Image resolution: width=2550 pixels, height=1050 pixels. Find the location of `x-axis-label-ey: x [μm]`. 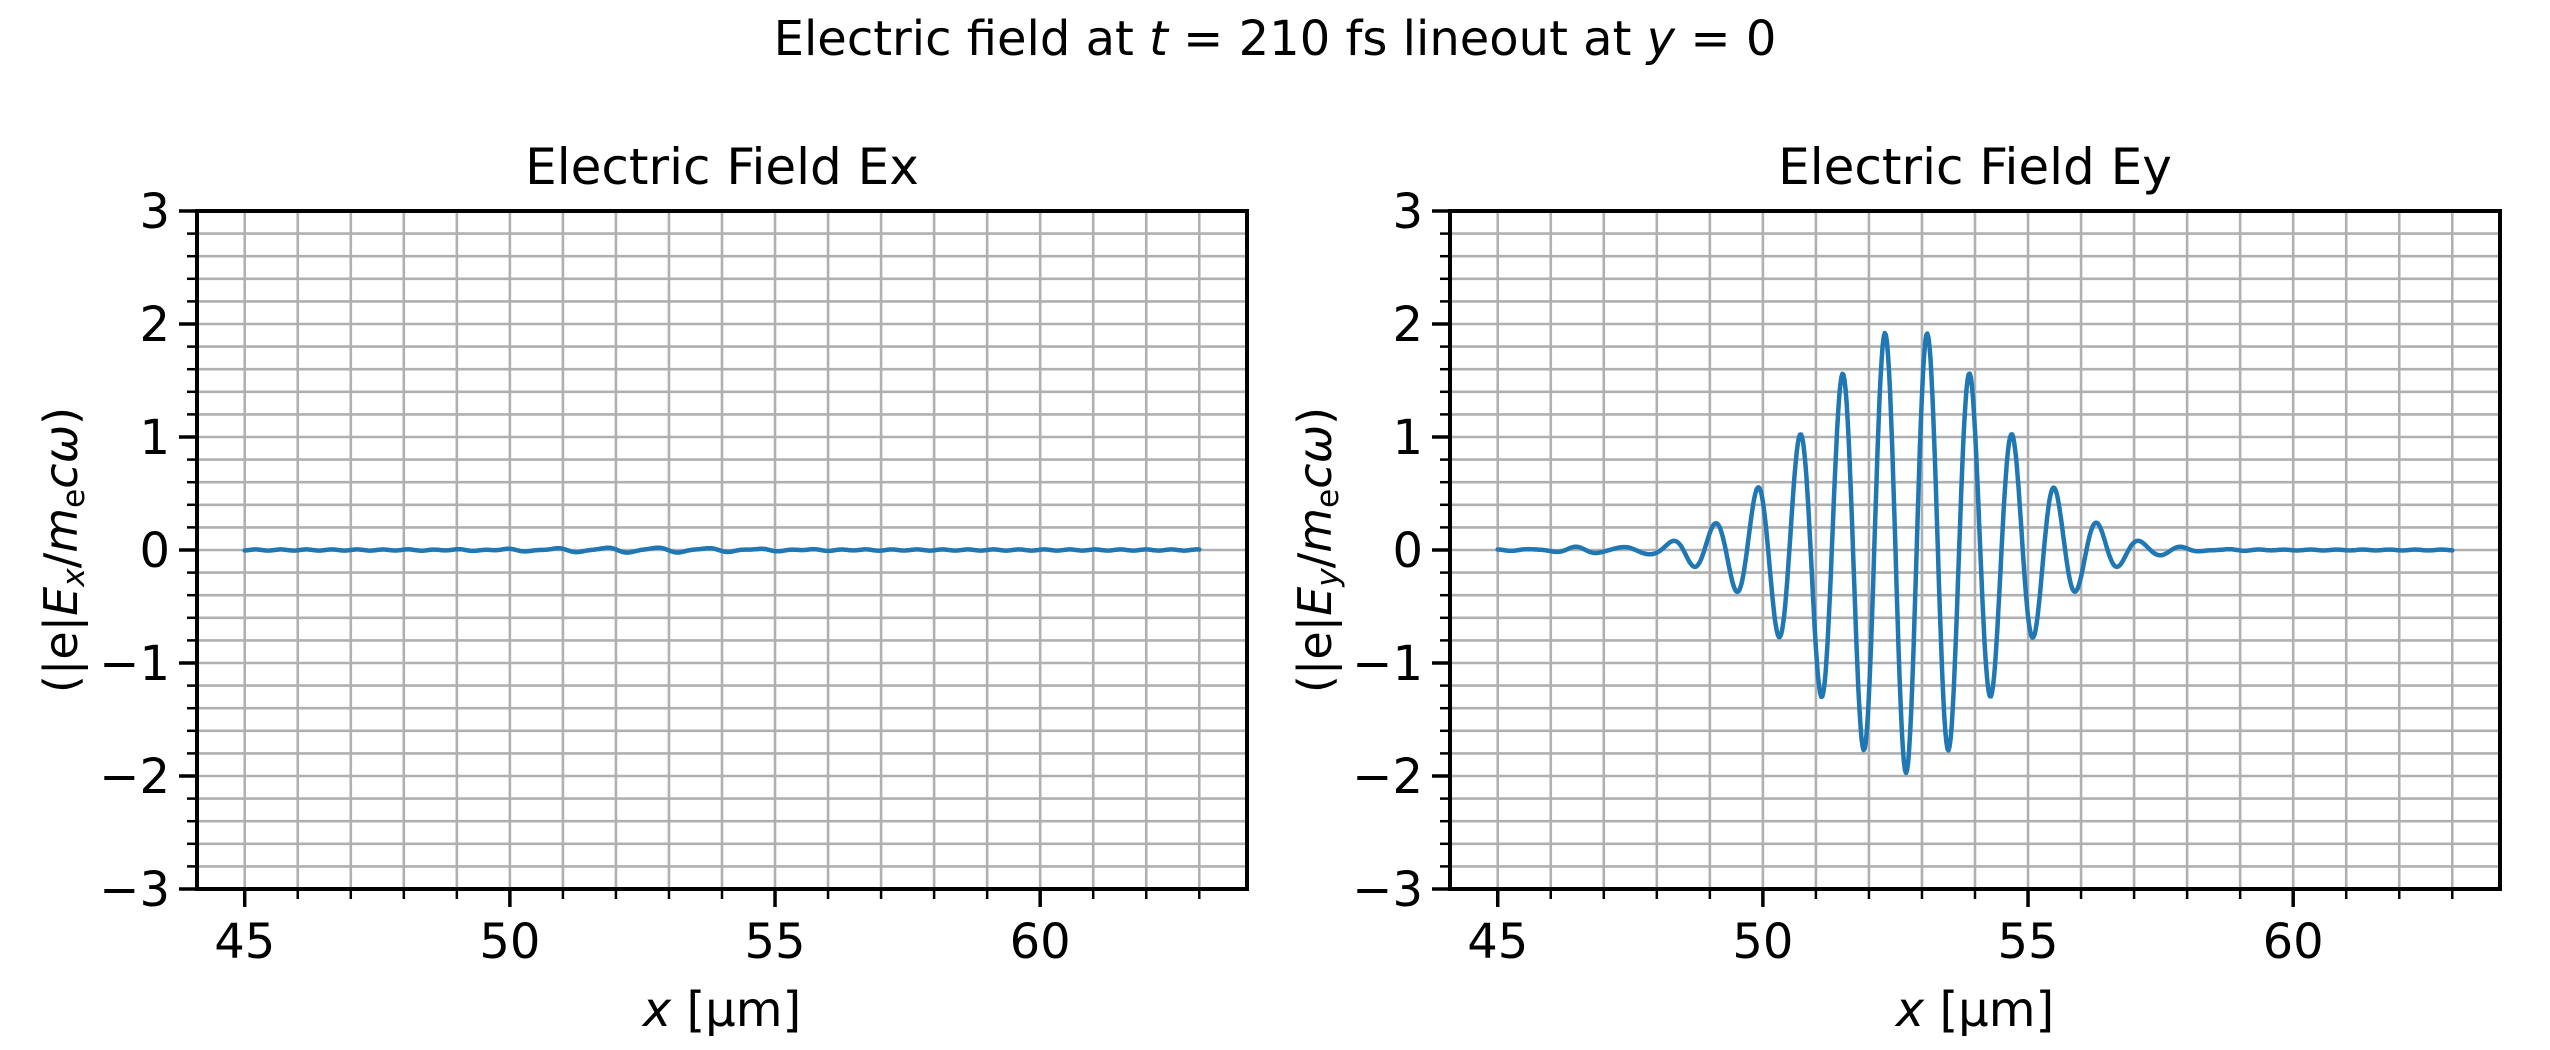

x-axis-label-ey: x [μm] is located at coordinates (1975, 1010).